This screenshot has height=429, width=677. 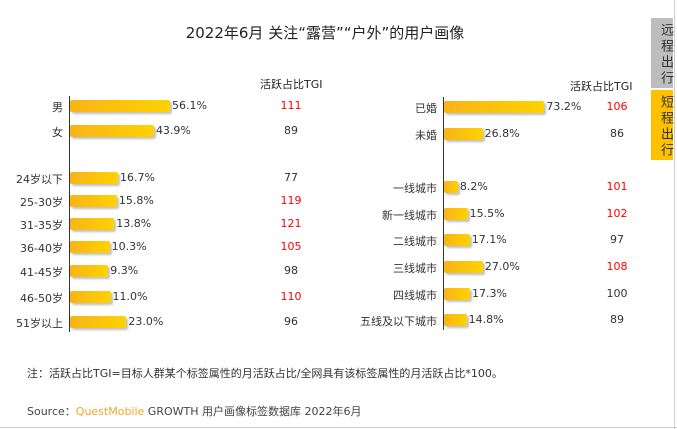 What do you see at coordinates (426, 108) in the screenshot?
I see `category-label: 已婚` at bounding box center [426, 108].